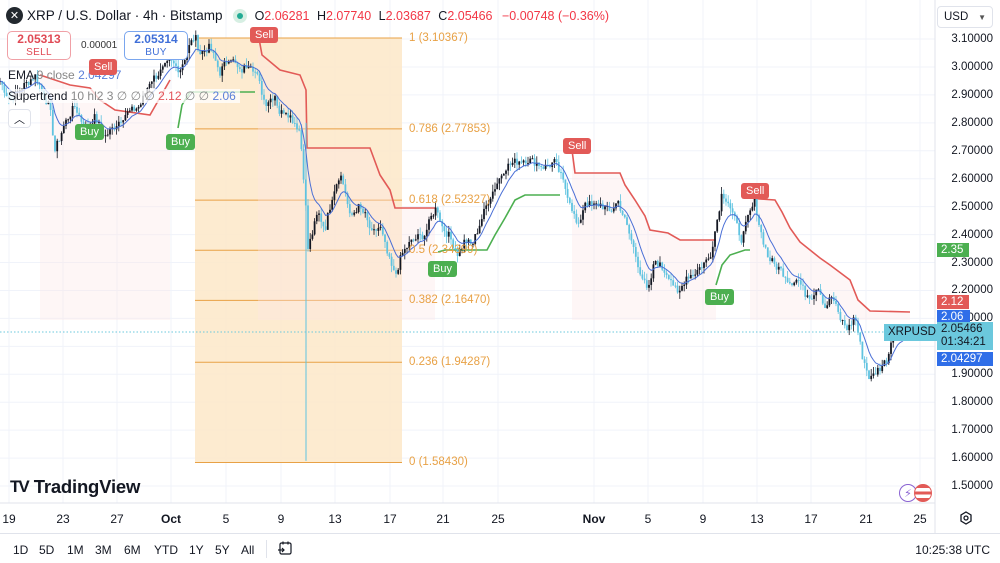 This screenshot has width=1000, height=563. Describe the element at coordinates (965, 359) in the screenshot. I see `ema-tag: 2.04297` at that location.